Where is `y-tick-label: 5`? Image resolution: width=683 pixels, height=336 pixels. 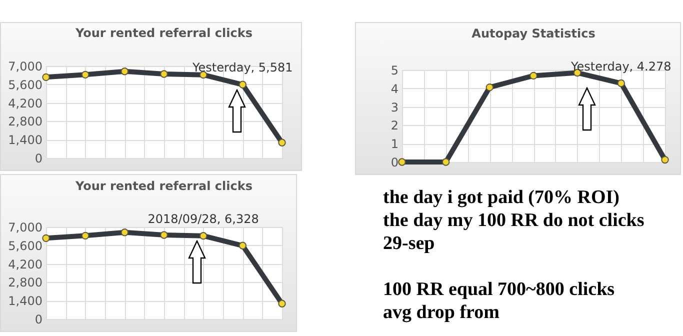 y-tick-label: 5 is located at coordinates (394, 71).